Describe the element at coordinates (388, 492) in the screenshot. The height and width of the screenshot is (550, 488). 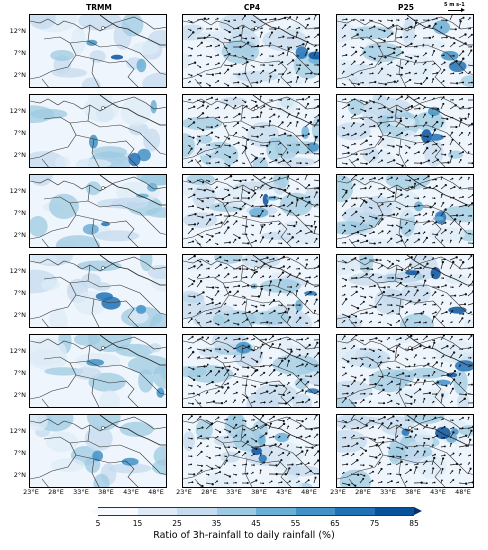
I see `x-tick-label: 33°E` at that location.